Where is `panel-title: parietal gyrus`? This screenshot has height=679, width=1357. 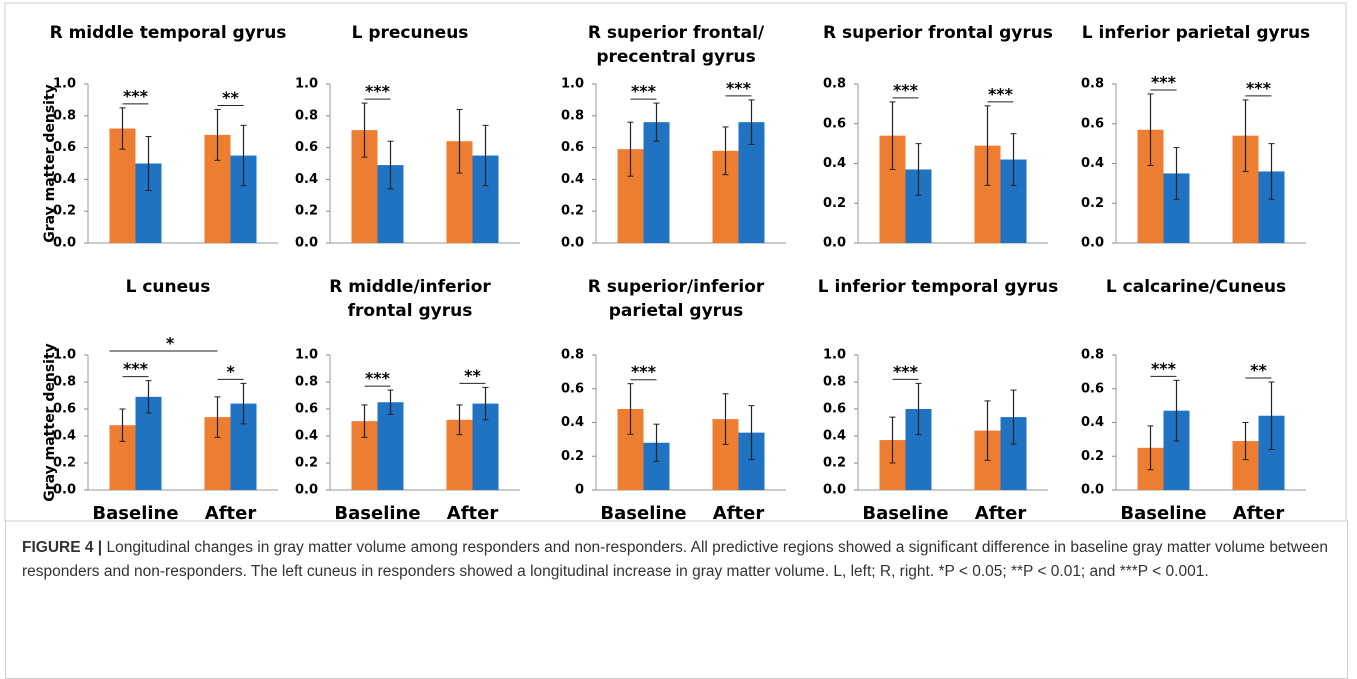
panel-title: parietal gyrus is located at coordinates (676, 311).